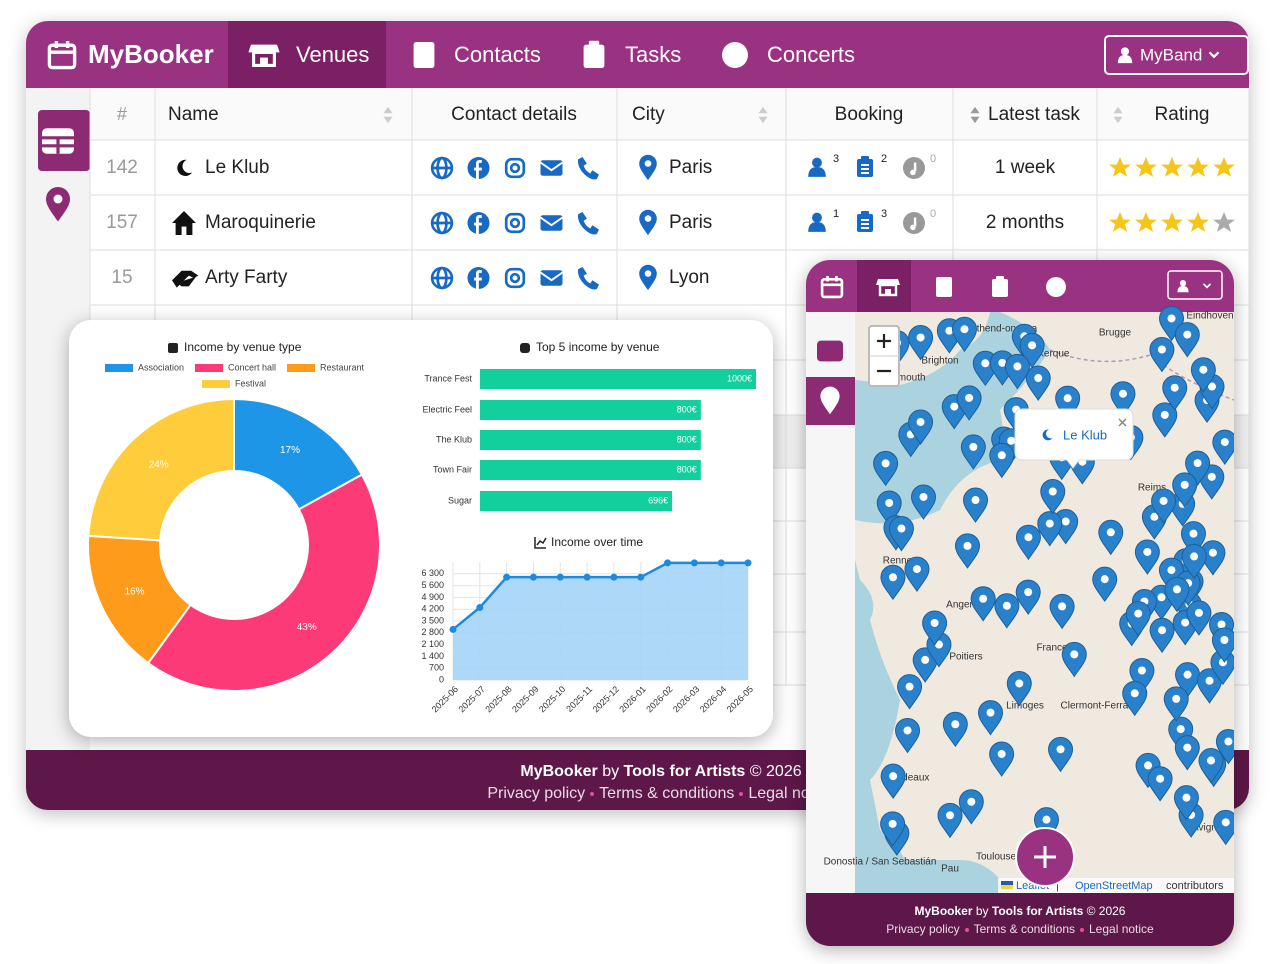  I want to click on attribution-osm: OpenStreetMap, so click(1114, 886).